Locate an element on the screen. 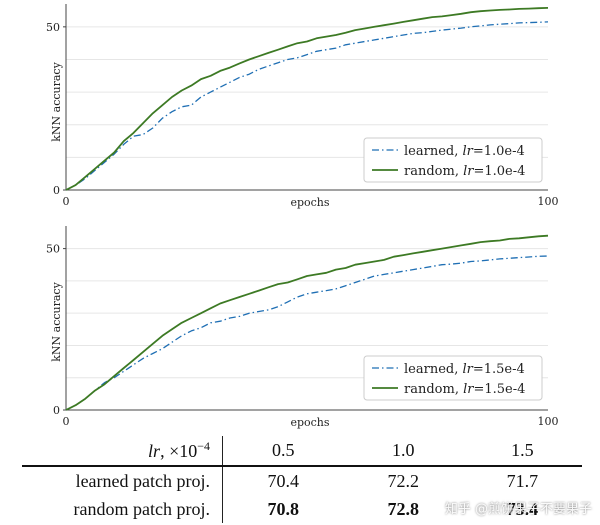 This screenshot has height=525, width=600. cell-learned-1-0: 72.2 is located at coordinates (403, 480).